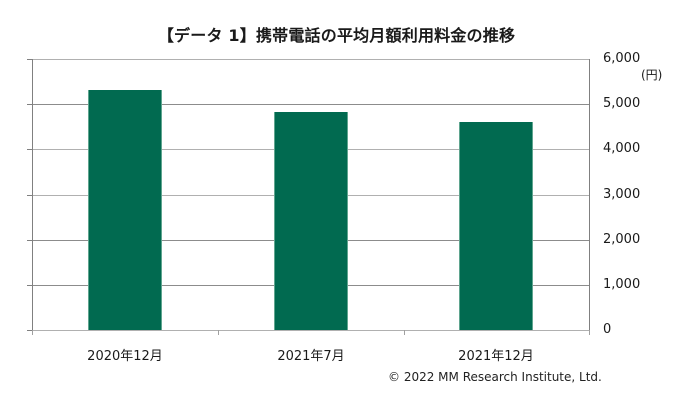 This screenshot has width=673, height=415. I want to click on chart-title: 【データ 1】携帯電話の平均月額利用料金の推移, so click(336, 35).